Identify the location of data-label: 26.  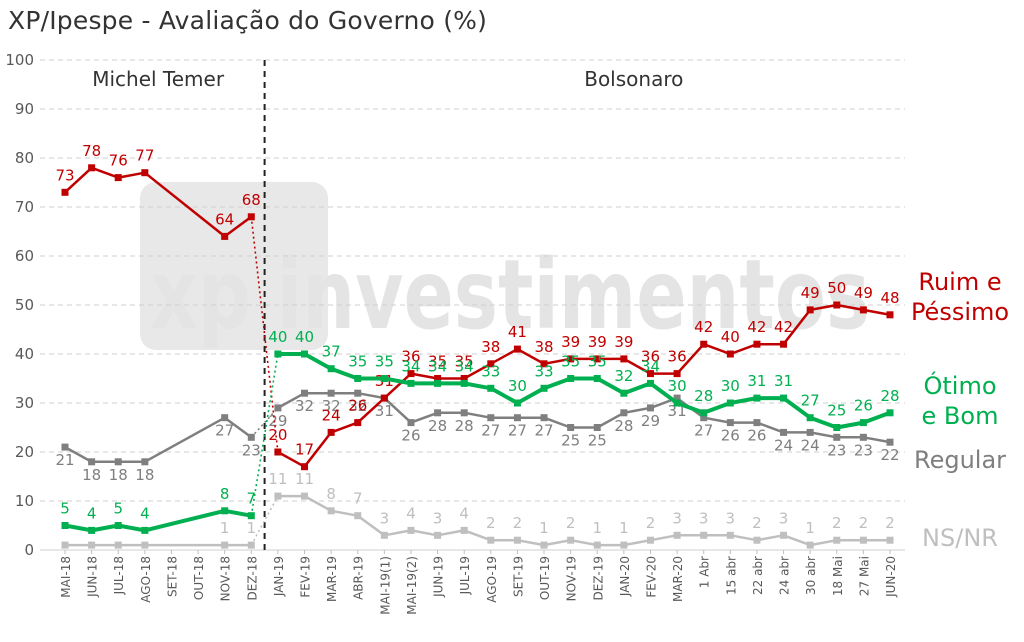
(863, 406).